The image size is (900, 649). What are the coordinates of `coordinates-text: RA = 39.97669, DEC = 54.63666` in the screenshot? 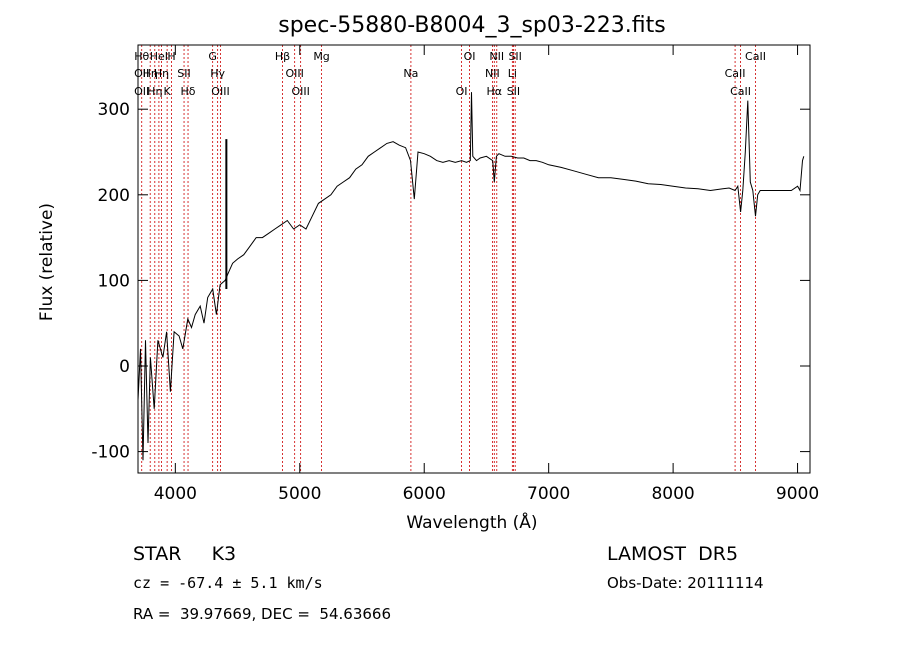 It's located at (262, 614).